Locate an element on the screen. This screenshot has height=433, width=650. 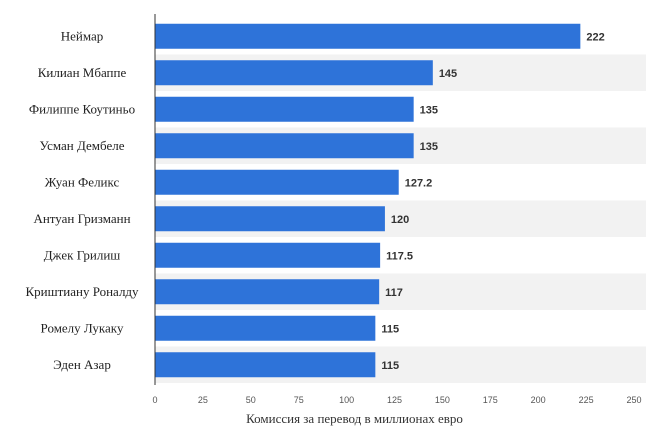
x-tick-label: 175 is located at coordinates (490, 400).